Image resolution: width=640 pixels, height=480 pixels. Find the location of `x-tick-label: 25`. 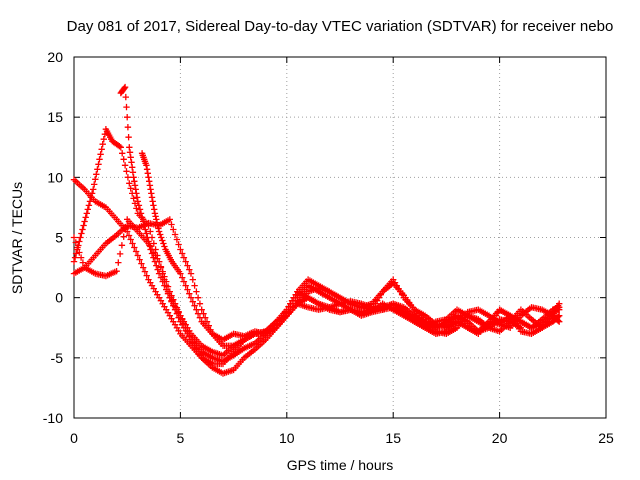

x-tick-label: 25 is located at coordinates (606, 438).